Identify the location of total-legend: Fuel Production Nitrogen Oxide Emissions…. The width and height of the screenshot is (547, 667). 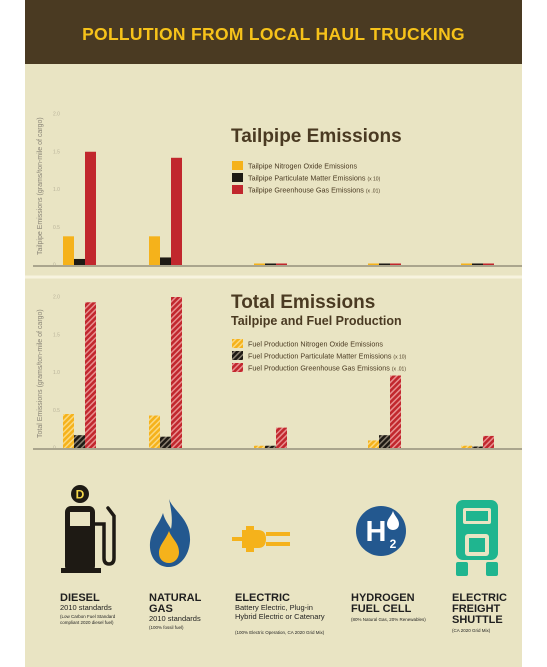
(319, 356).